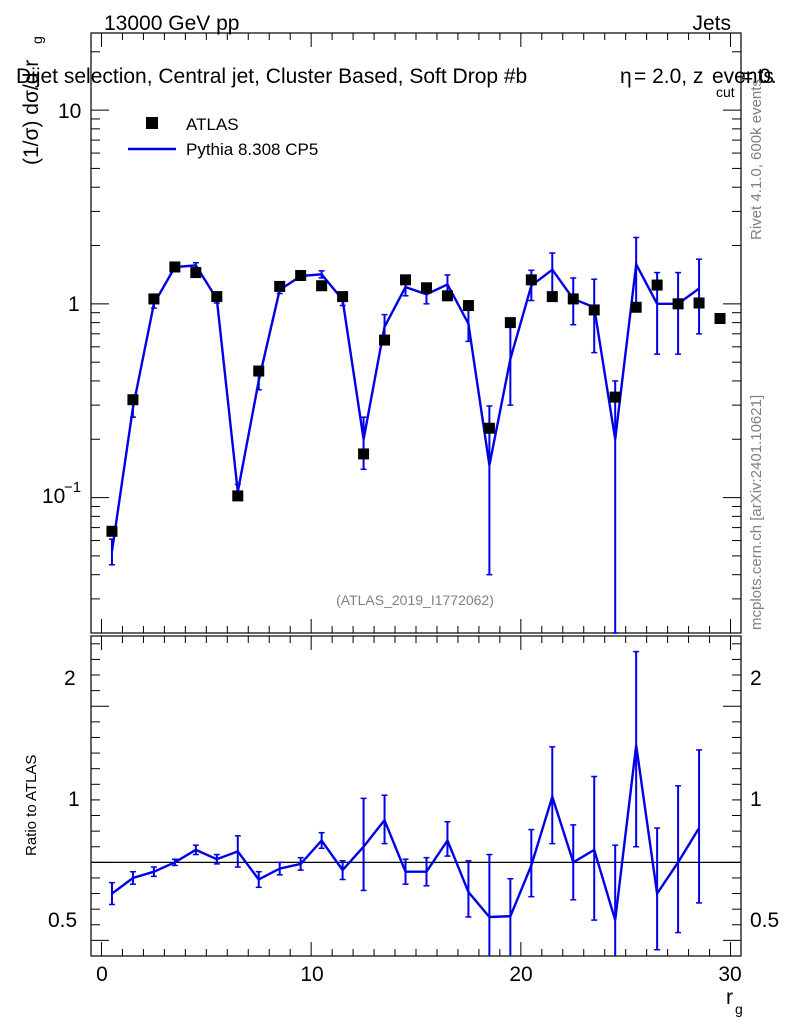  What do you see at coordinates (31, 805) in the screenshot?
I see `ratio-ylabel: Ratio to ATLAS` at bounding box center [31, 805].